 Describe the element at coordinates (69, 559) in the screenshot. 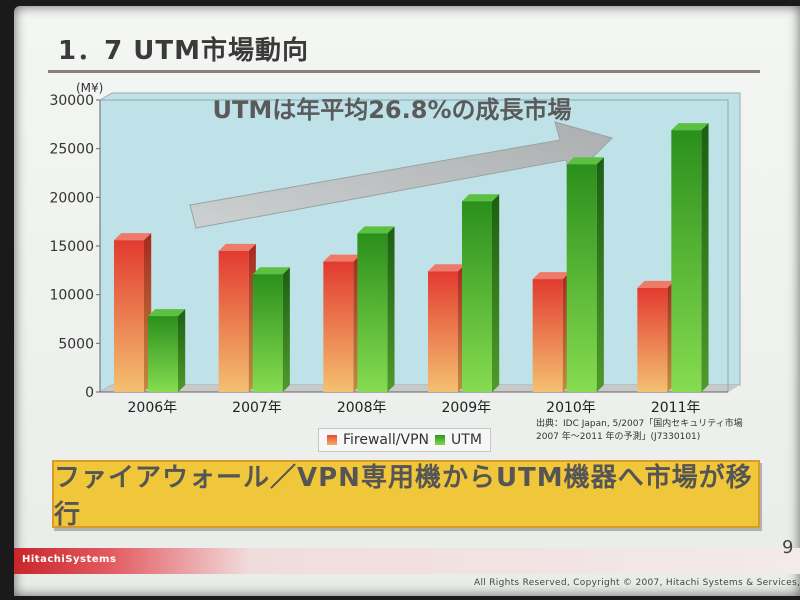

I see `company-logo: HitachiSystems` at that location.